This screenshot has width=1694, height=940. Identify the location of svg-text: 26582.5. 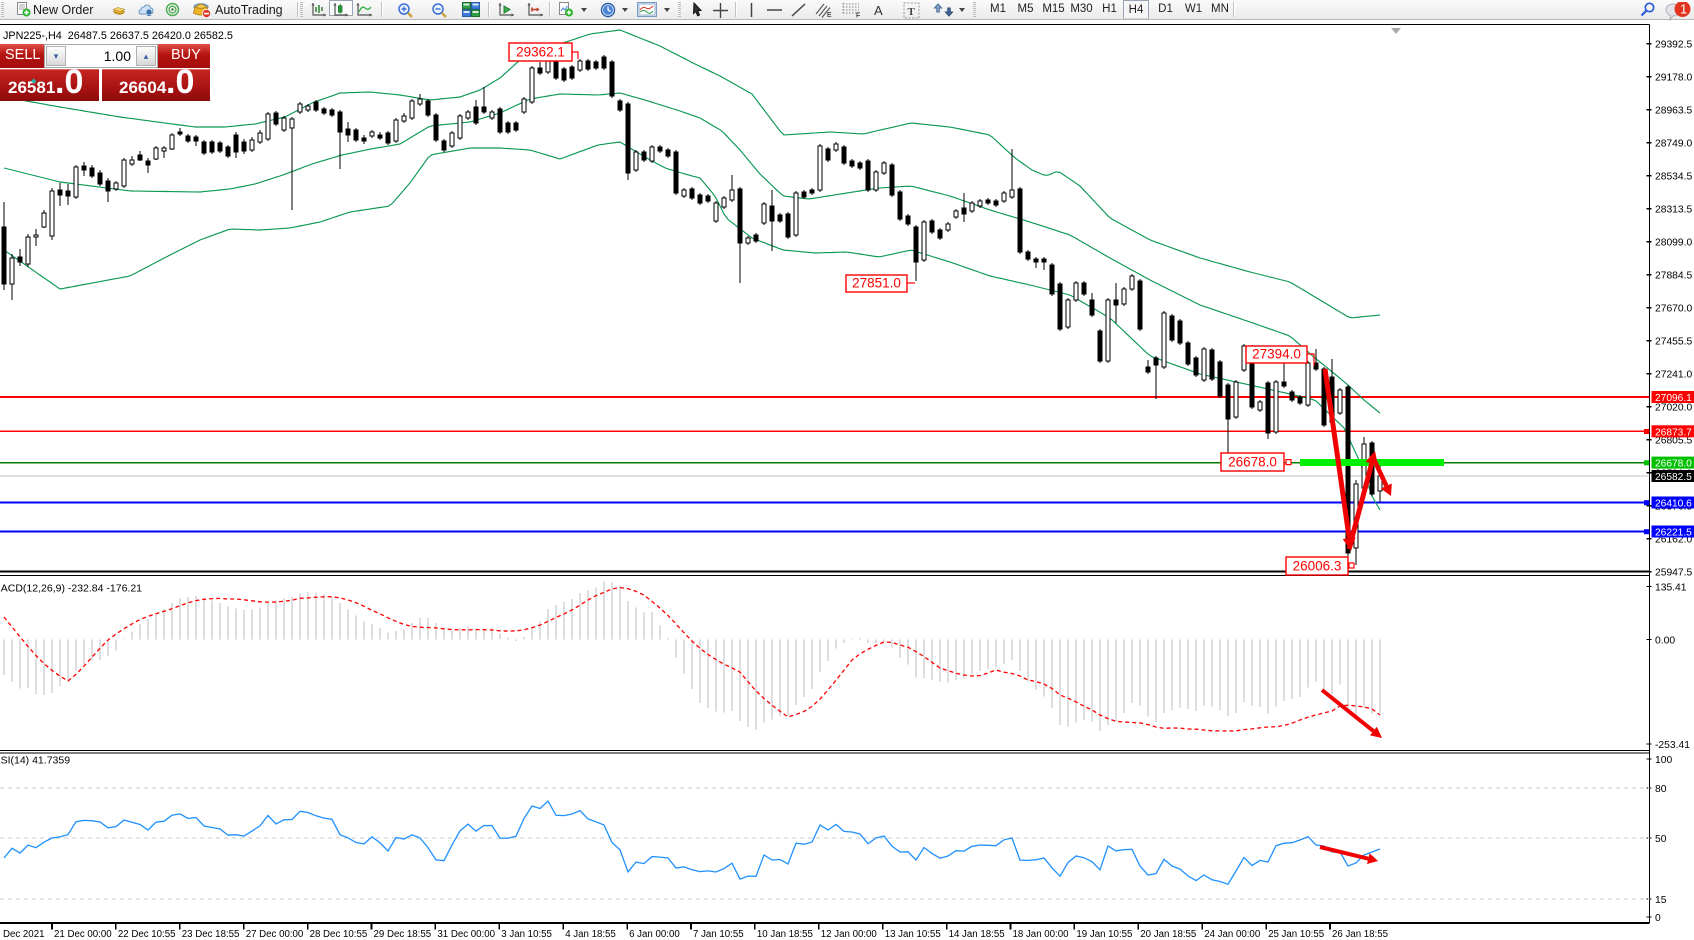
(1673, 477).